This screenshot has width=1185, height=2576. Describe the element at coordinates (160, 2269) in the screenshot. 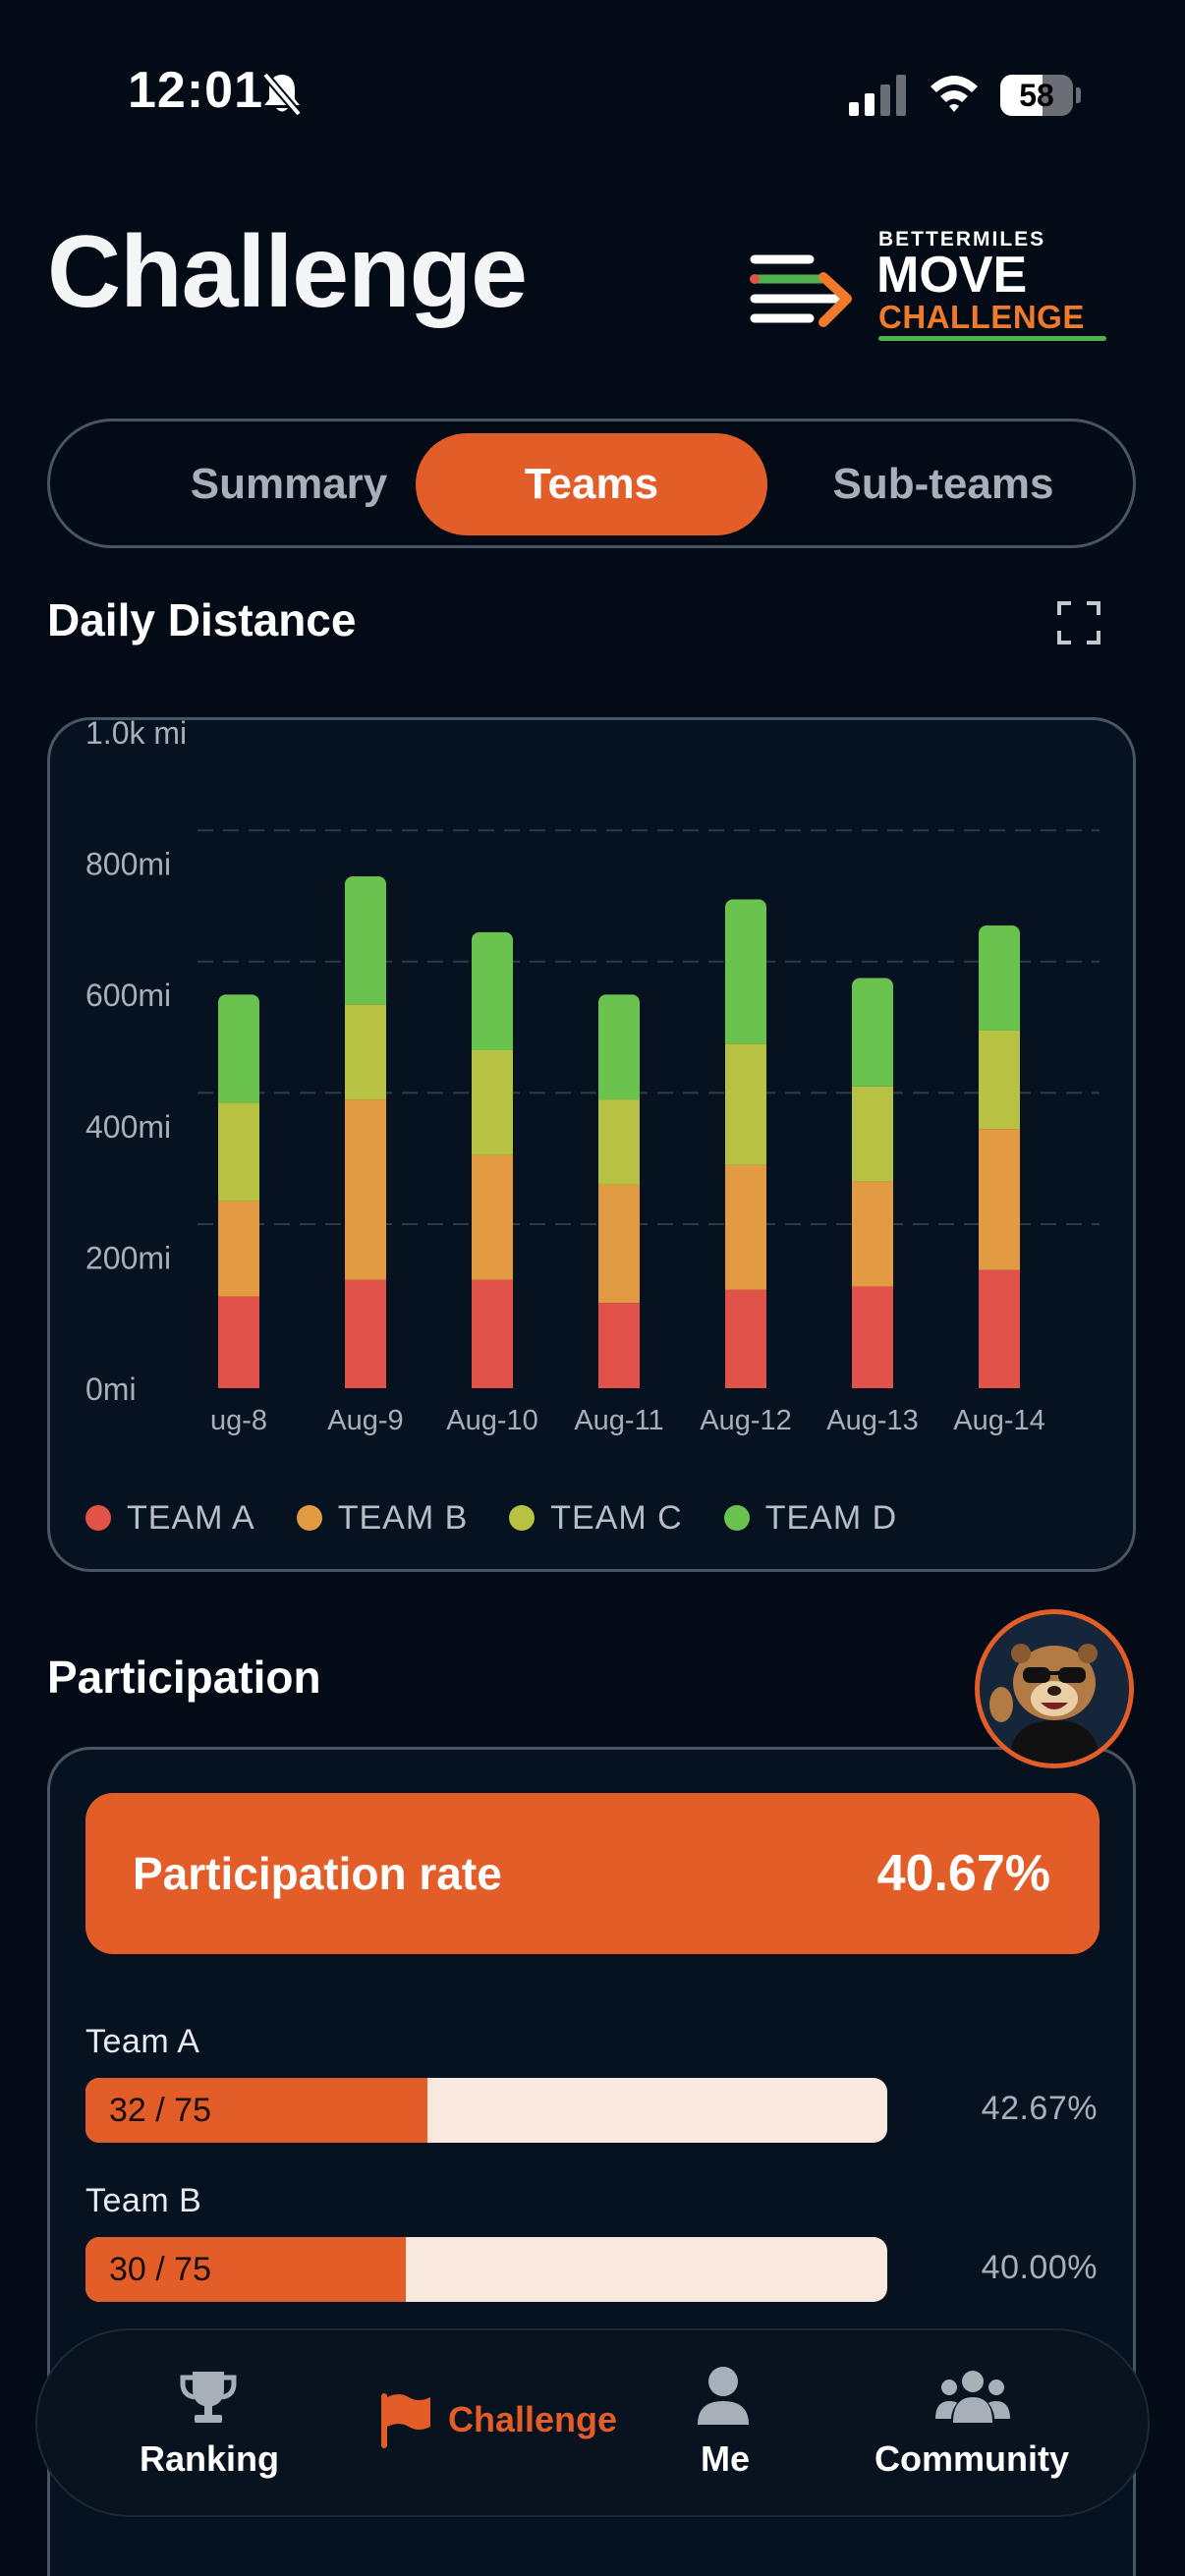

I see `participation-count: 30 / 75` at that location.